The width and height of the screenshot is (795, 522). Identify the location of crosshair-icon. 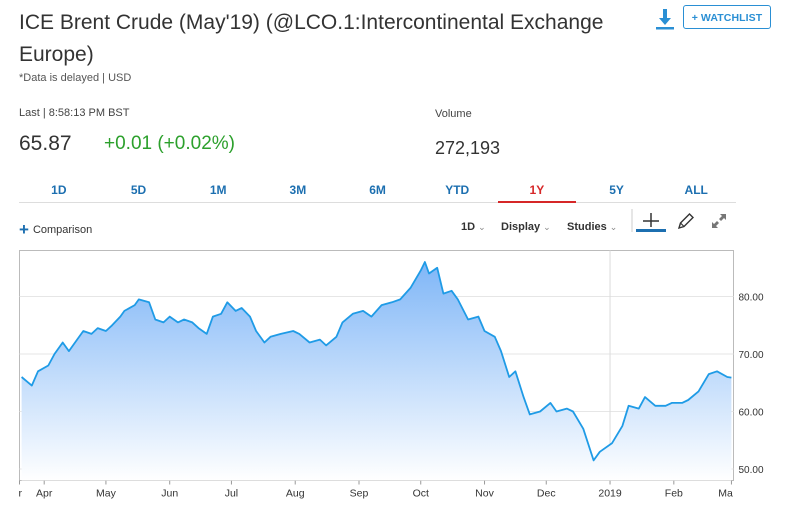
(649, 223).